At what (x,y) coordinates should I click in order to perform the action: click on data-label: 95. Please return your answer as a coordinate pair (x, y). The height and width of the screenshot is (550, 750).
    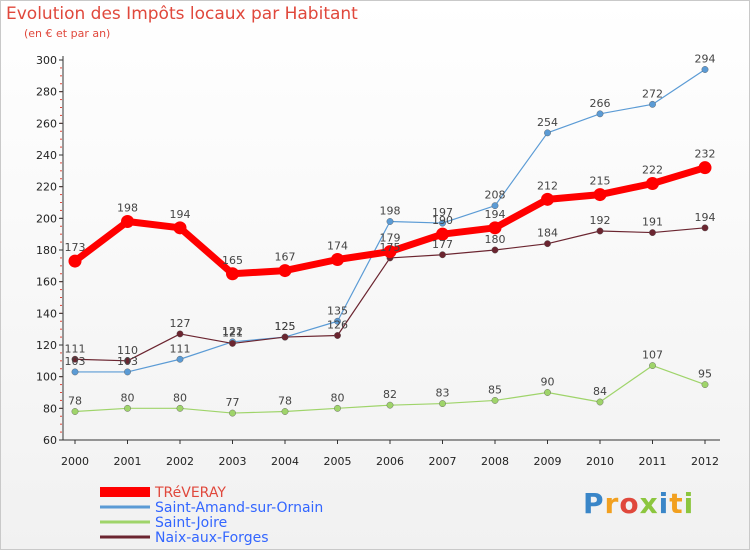
    Looking at the image, I should click on (705, 374).